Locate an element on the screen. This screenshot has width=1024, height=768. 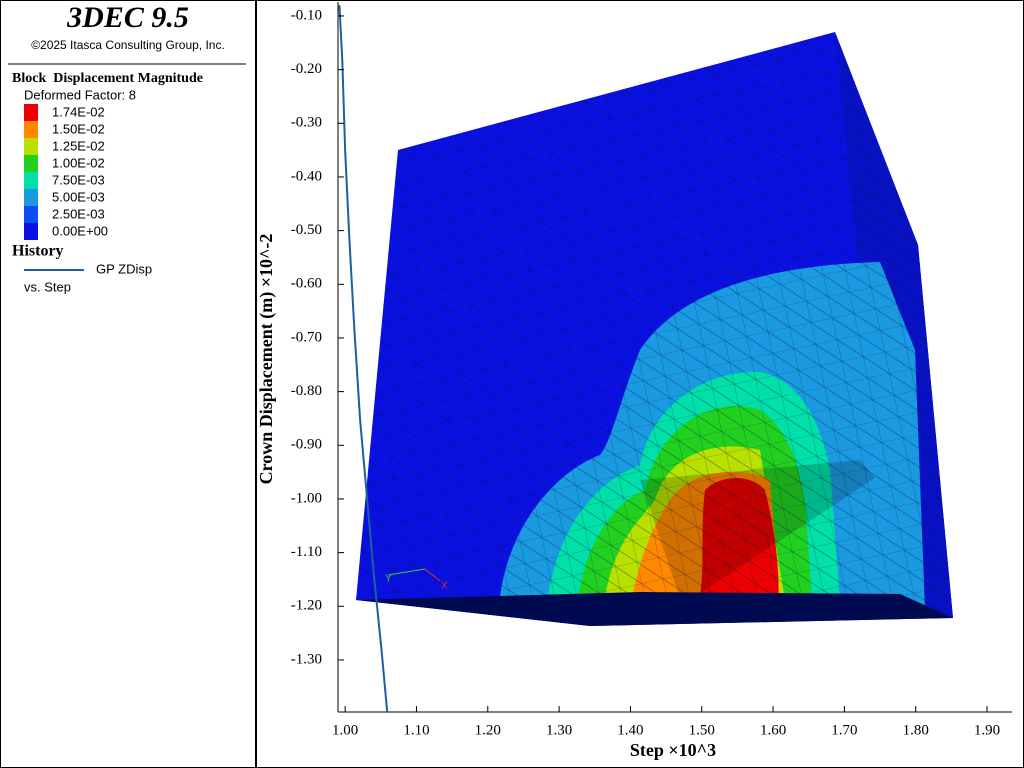
x-tick-label: 1.90 is located at coordinates (987, 730).